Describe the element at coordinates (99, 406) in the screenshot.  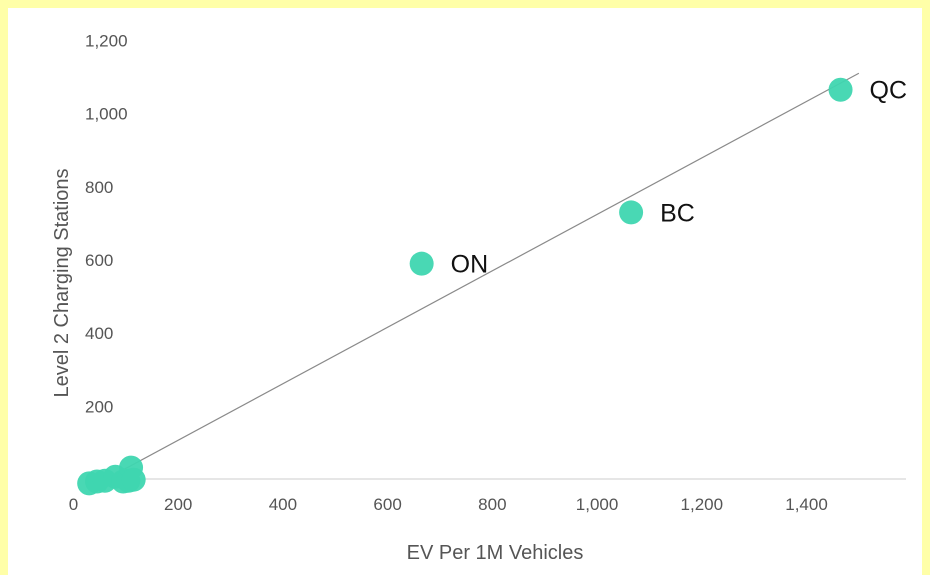
I see `y-tick-label: 200` at that location.